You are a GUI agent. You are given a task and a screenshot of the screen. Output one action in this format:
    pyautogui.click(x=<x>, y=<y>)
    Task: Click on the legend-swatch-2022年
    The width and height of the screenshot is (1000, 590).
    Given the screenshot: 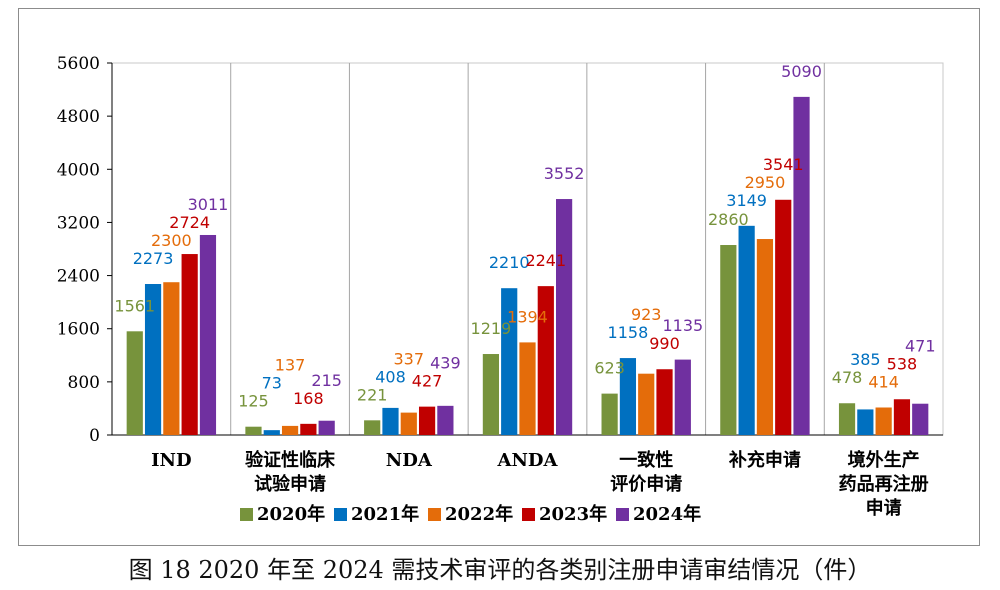 What is the action you would take?
    pyautogui.click(x=434, y=514)
    